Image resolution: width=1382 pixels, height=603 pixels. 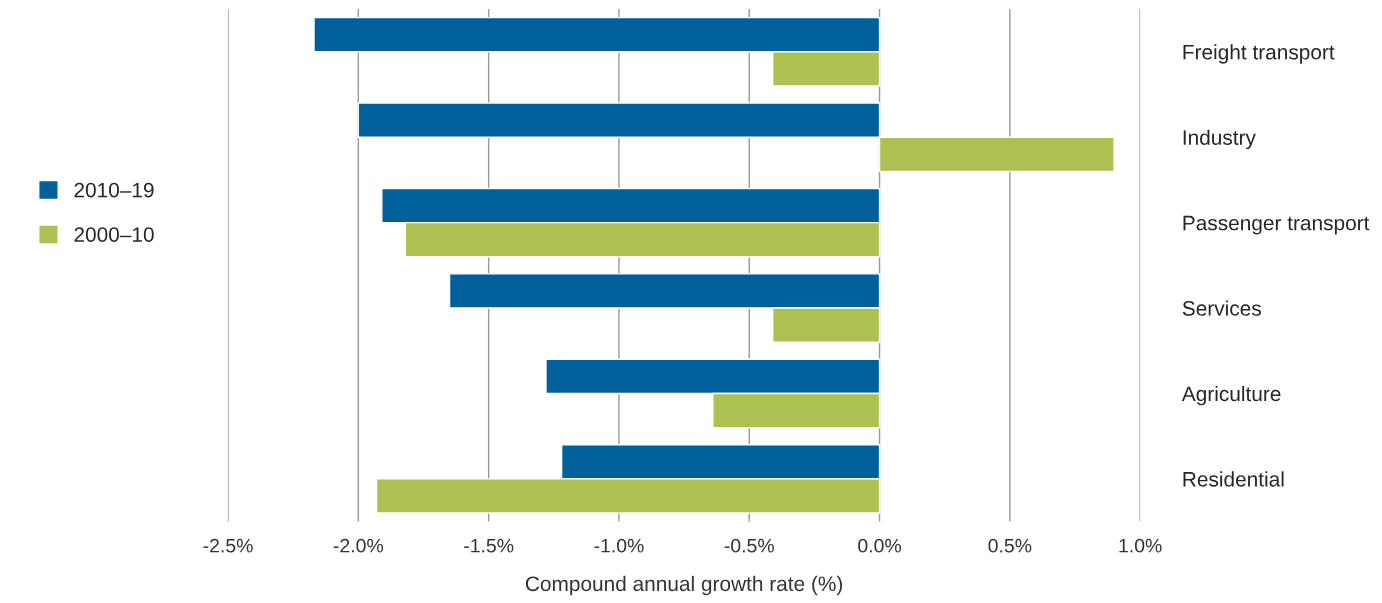 I want to click on y-tick-label: Passenger transport, so click(x=1276, y=225).